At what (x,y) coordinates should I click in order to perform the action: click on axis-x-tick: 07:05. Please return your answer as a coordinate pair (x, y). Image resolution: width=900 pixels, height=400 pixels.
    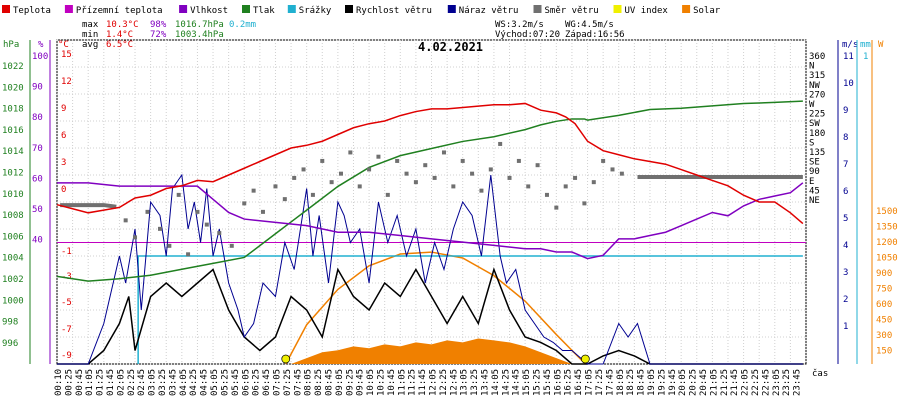
    Looking at the image, I should click on (277, 382).